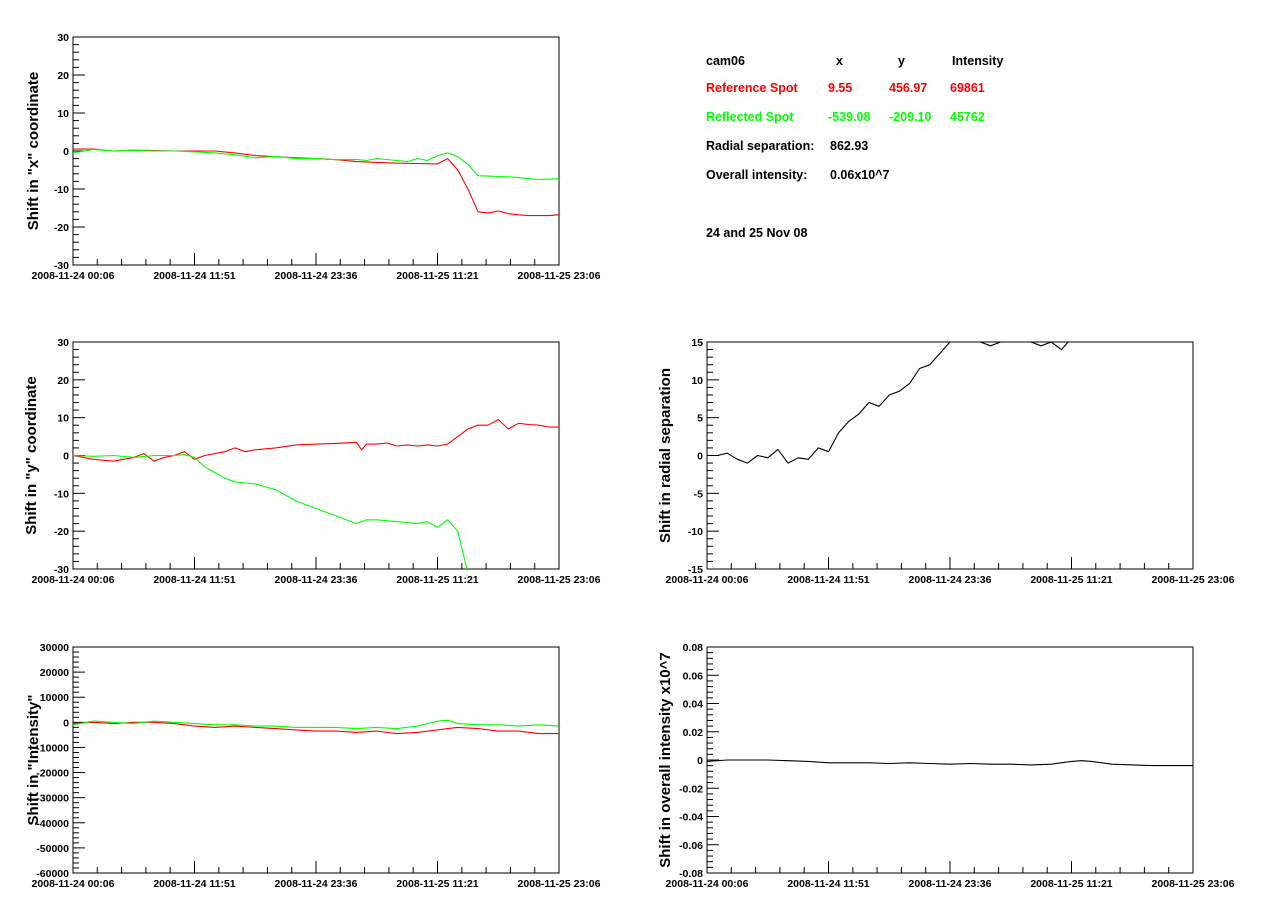  I want to click on intensity-shift-ytick-label: -50000, so click(52, 849).